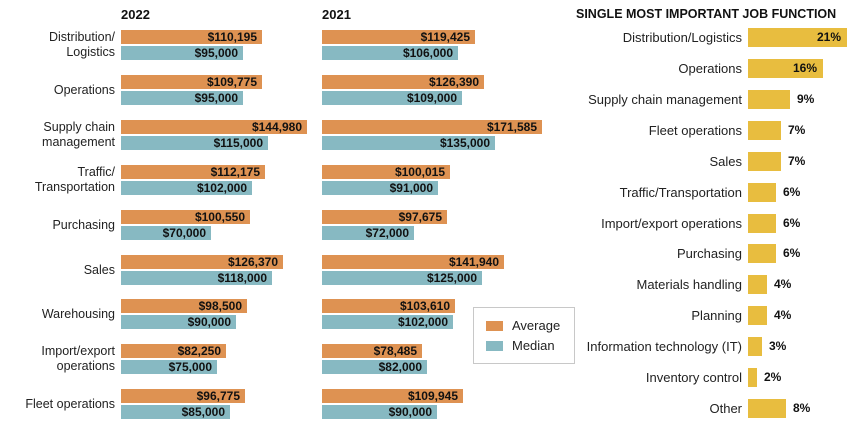 The image size is (862, 436). What do you see at coordinates (802, 408) in the screenshot?
I see `percent-value-label: 8%` at bounding box center [802, 408].